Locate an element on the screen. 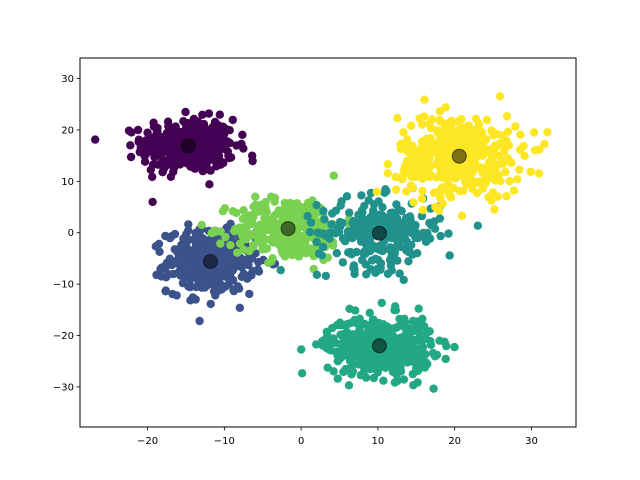 Image resolution: width=640 pixels, height=480 pixels. y-tick-label: 0 is located at coordinates (71, 233).